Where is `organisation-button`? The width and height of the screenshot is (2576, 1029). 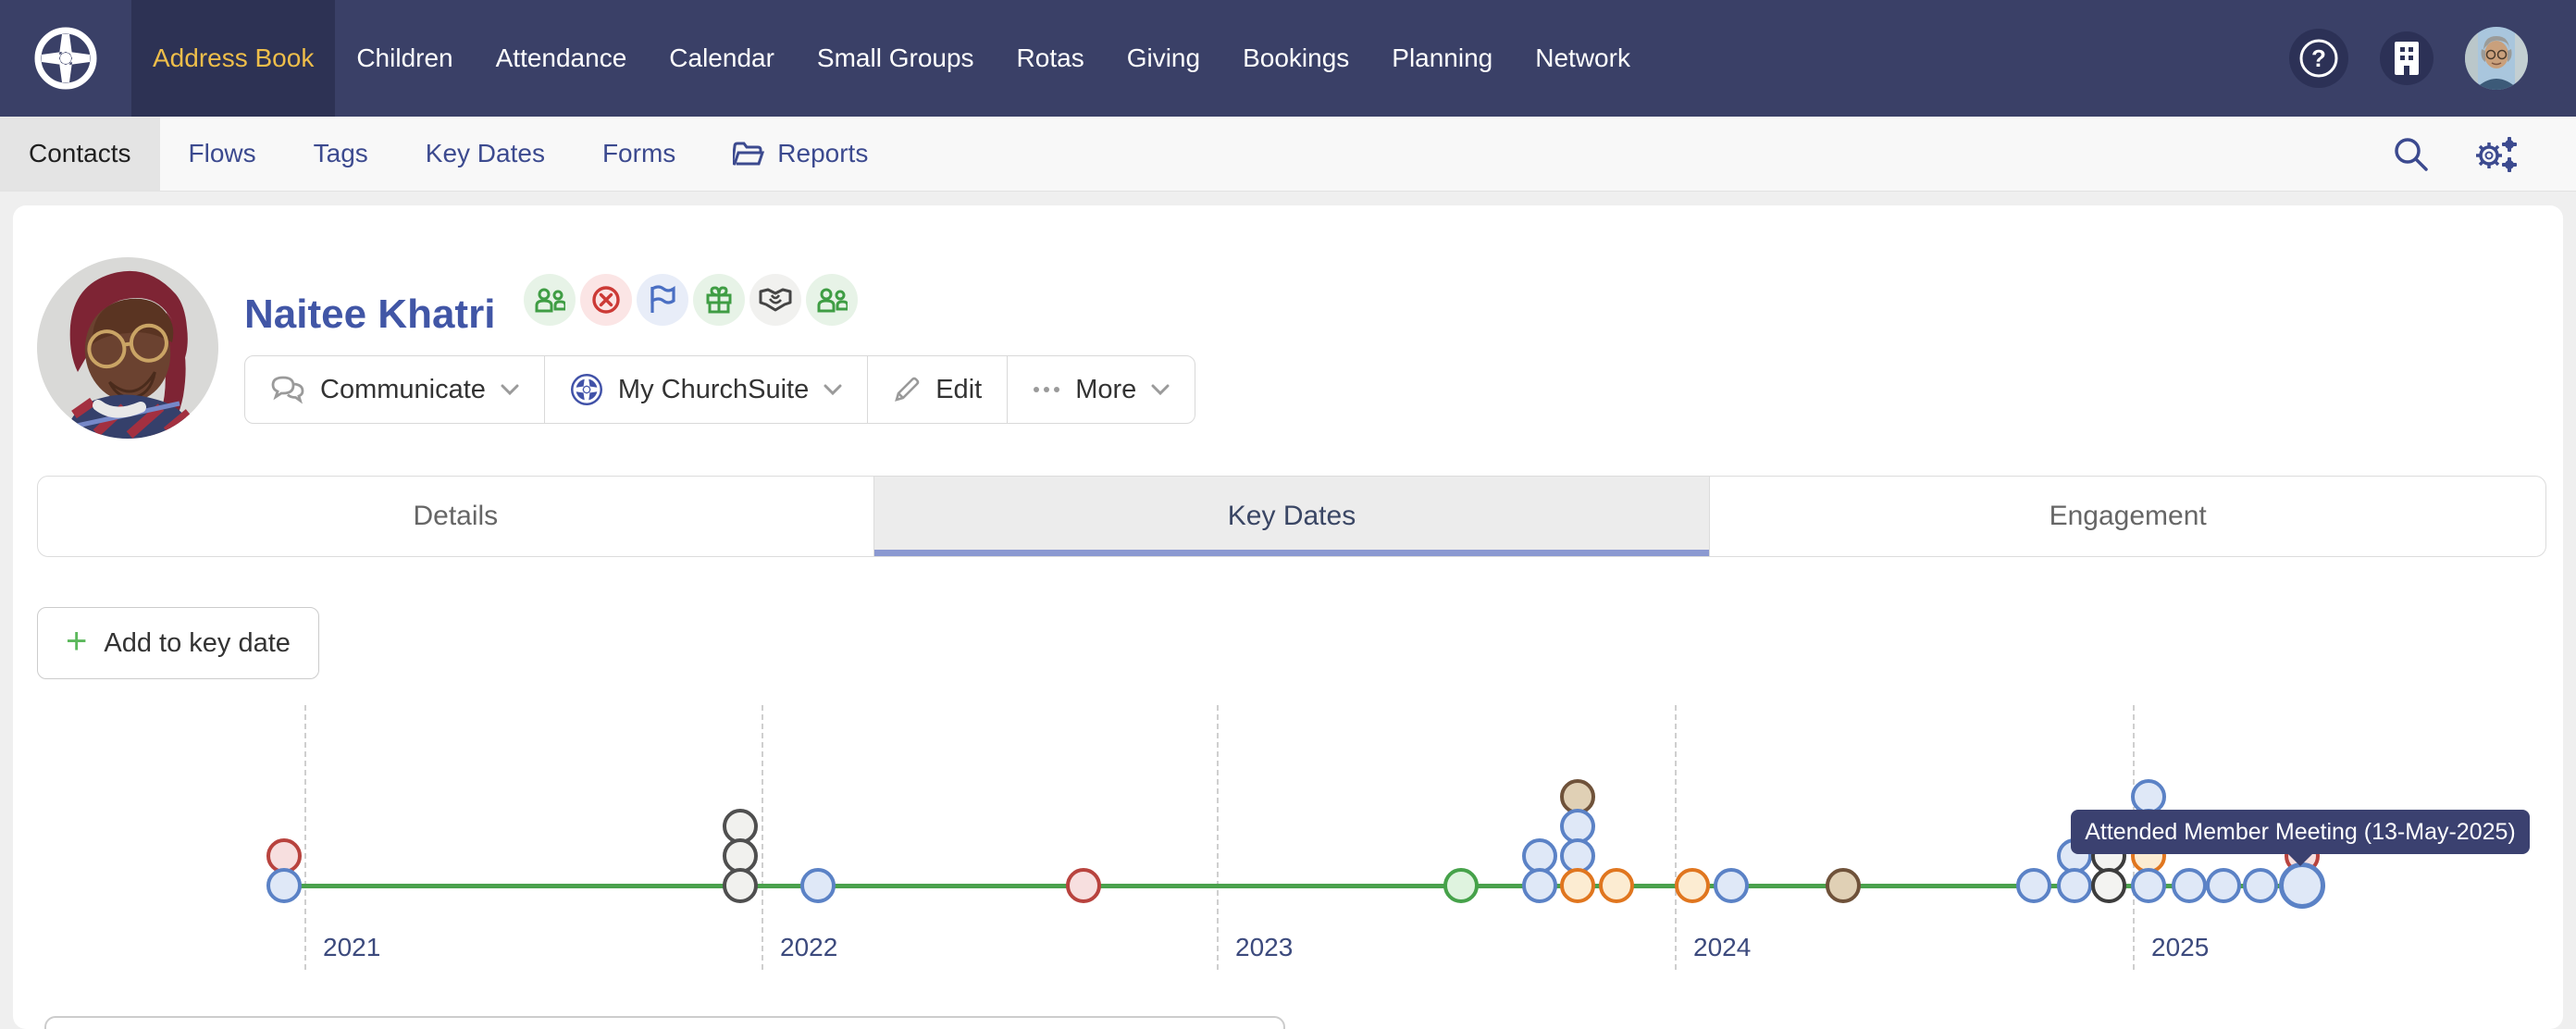
organisation-button is located at coordinates (2407, 58).